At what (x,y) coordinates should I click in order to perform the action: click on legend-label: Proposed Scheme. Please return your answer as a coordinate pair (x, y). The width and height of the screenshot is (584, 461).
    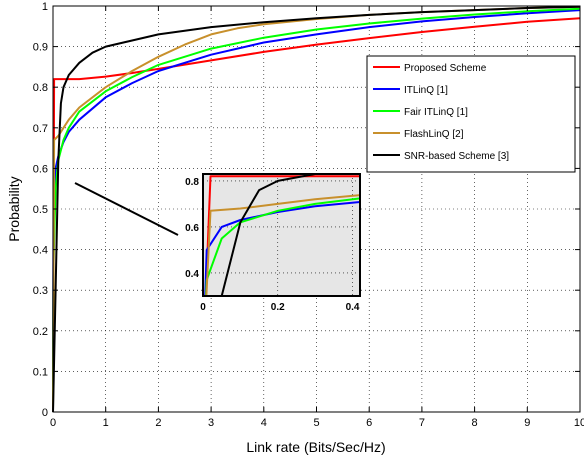
    Looking at the image, I should click on (445, 68).